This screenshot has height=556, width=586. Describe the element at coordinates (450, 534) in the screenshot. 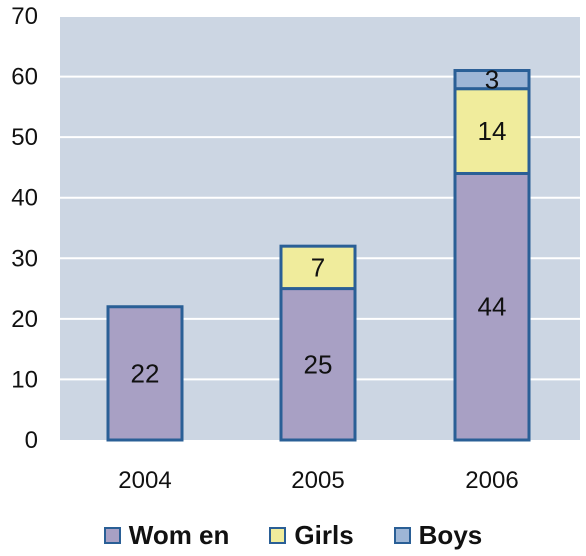

I see `legend-label-boys: Boys` at that location.